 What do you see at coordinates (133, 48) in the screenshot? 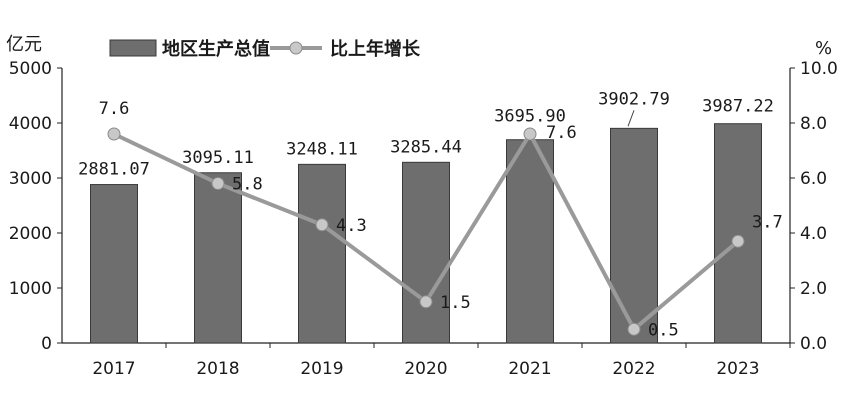
I see `legend-bar-swatch` at bounding box center [133, 48].